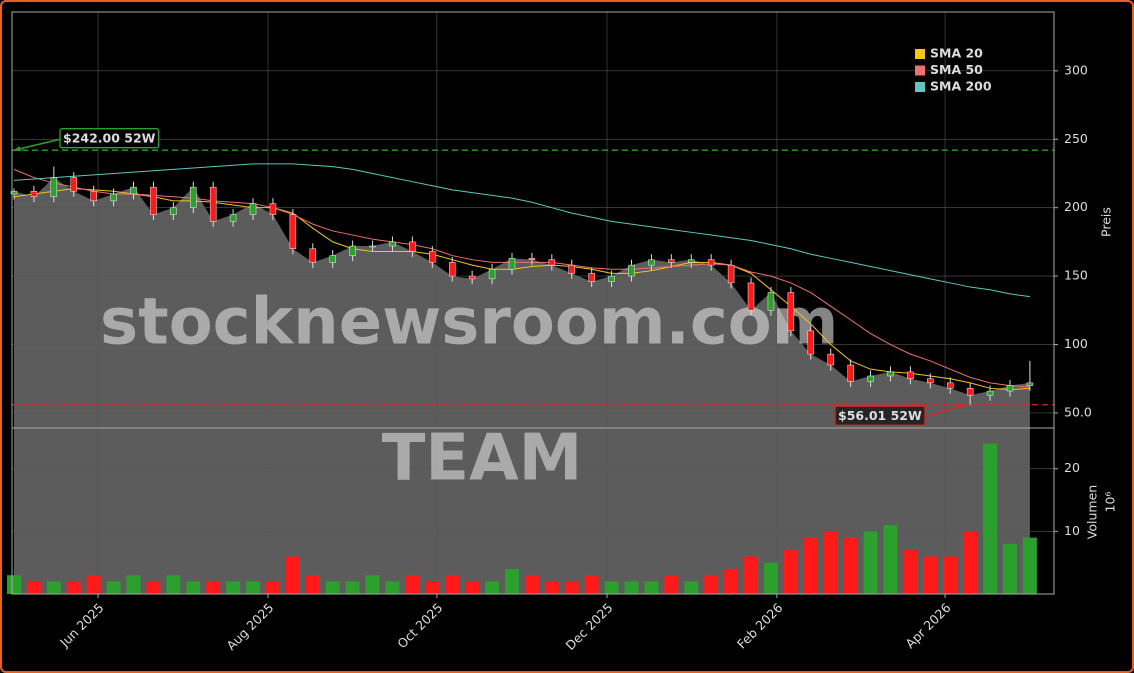 This screenshot has width=1134, height=673. What do you see at coordinates (956, 69) in the screenshot?
I see `legend-label: SMA 50` at bounding box center [956, 69].